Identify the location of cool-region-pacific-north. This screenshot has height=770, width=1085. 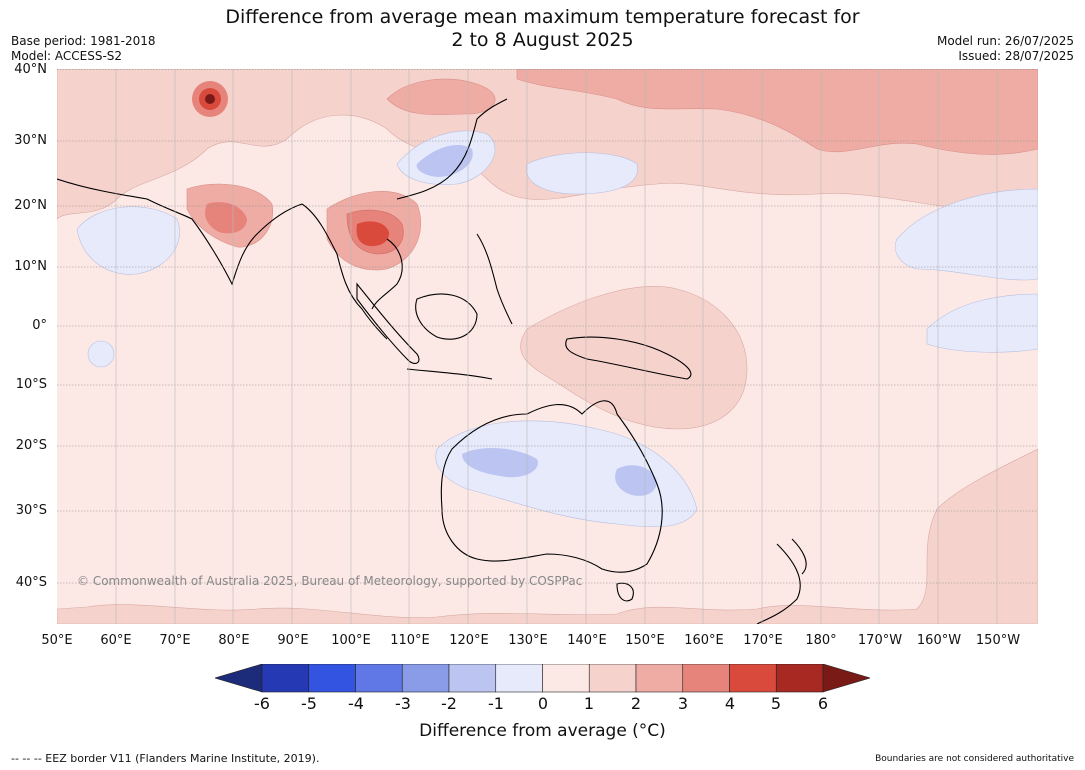
(582, 173).